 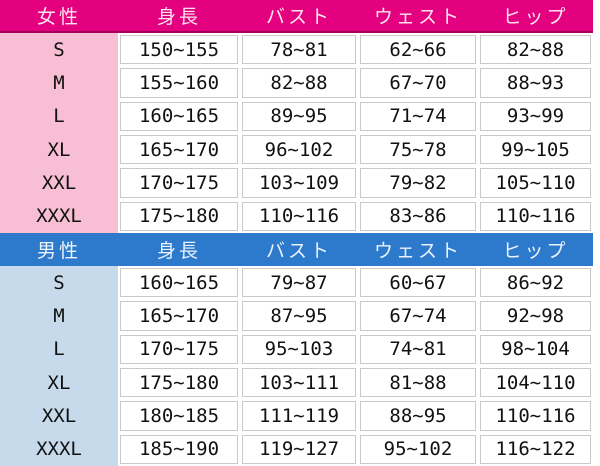 I want to click on hip-cell: 93∼99, so click(x=535, y=116).